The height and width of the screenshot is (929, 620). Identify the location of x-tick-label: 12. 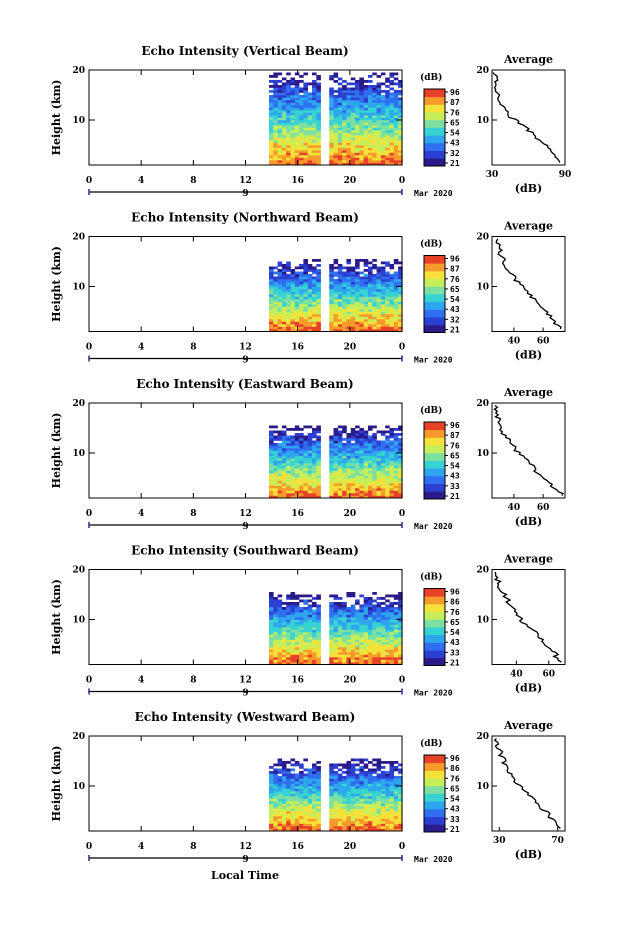
(245, 847).